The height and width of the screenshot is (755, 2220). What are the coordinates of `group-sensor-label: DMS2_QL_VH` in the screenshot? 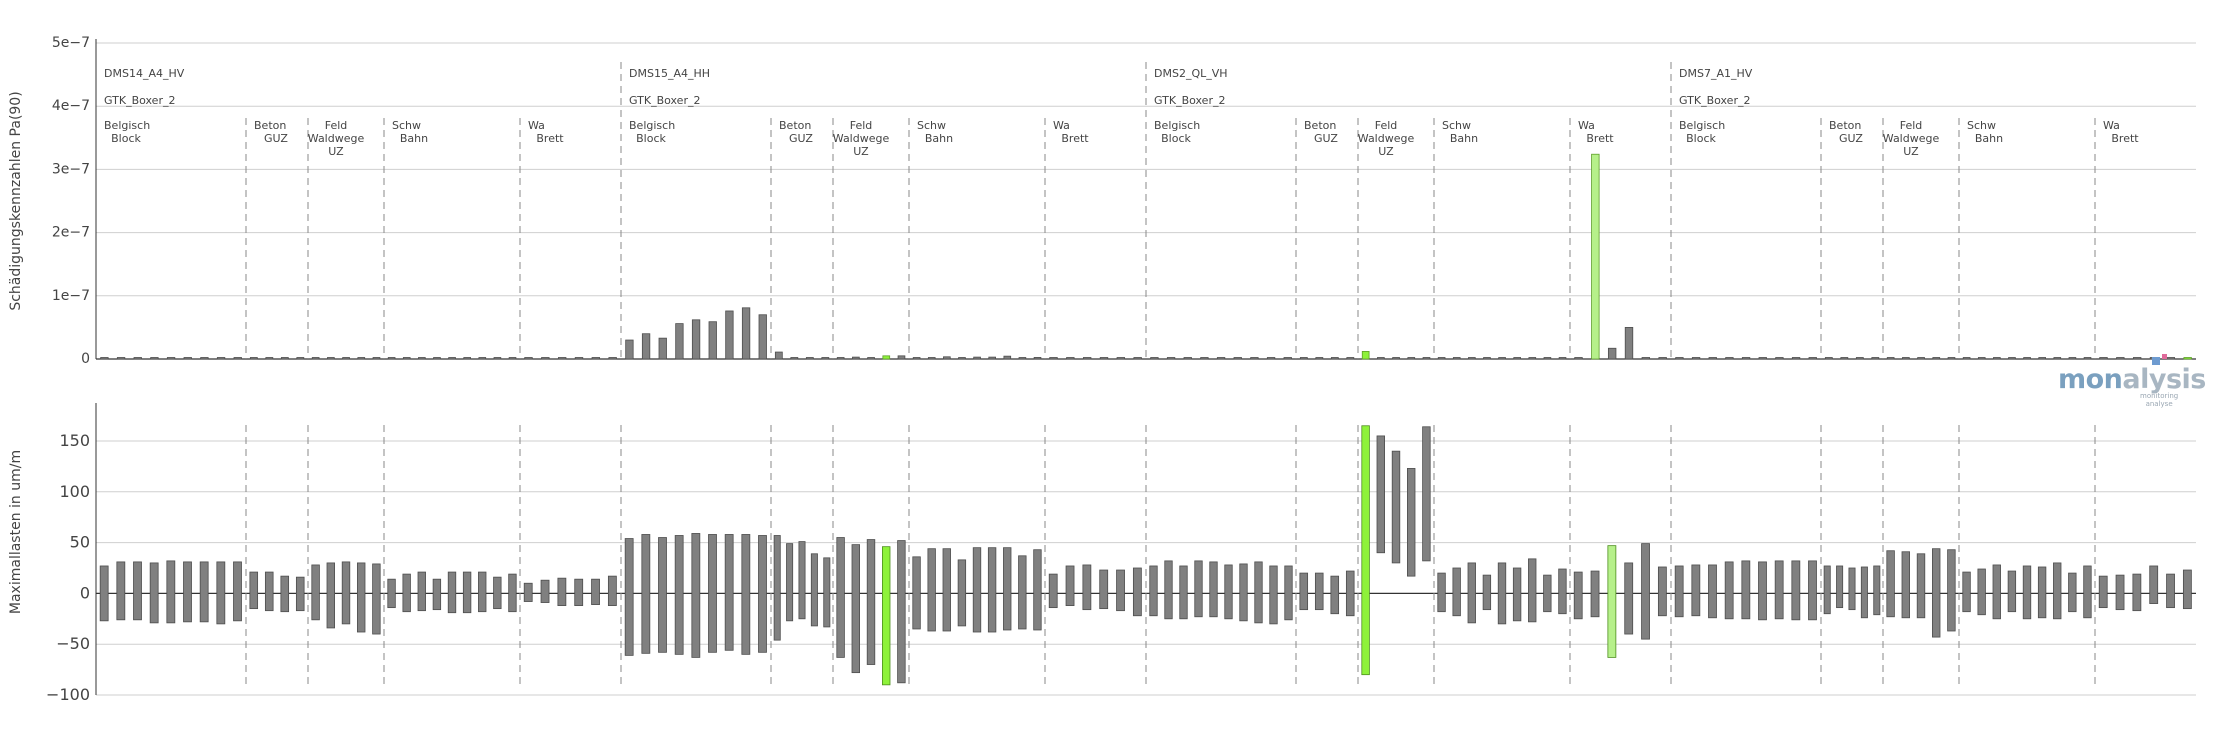 It's located at (1191, 73).